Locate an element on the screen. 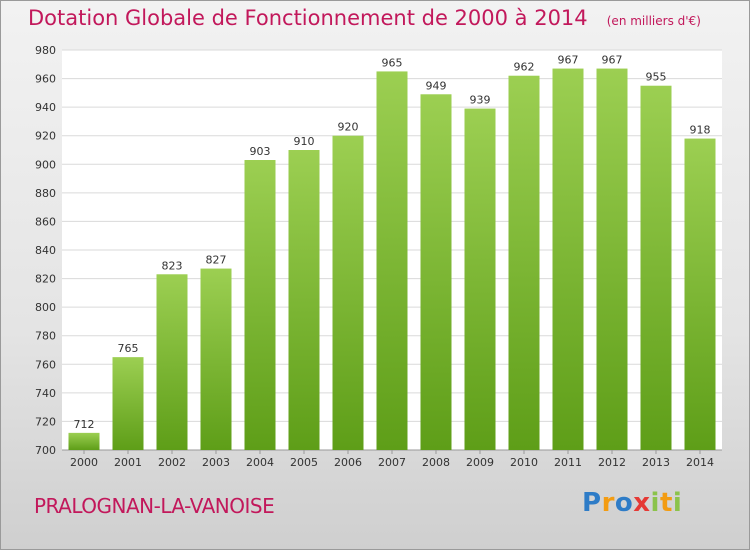  y-tick-label: 700 is located at coordinates (45, 450).